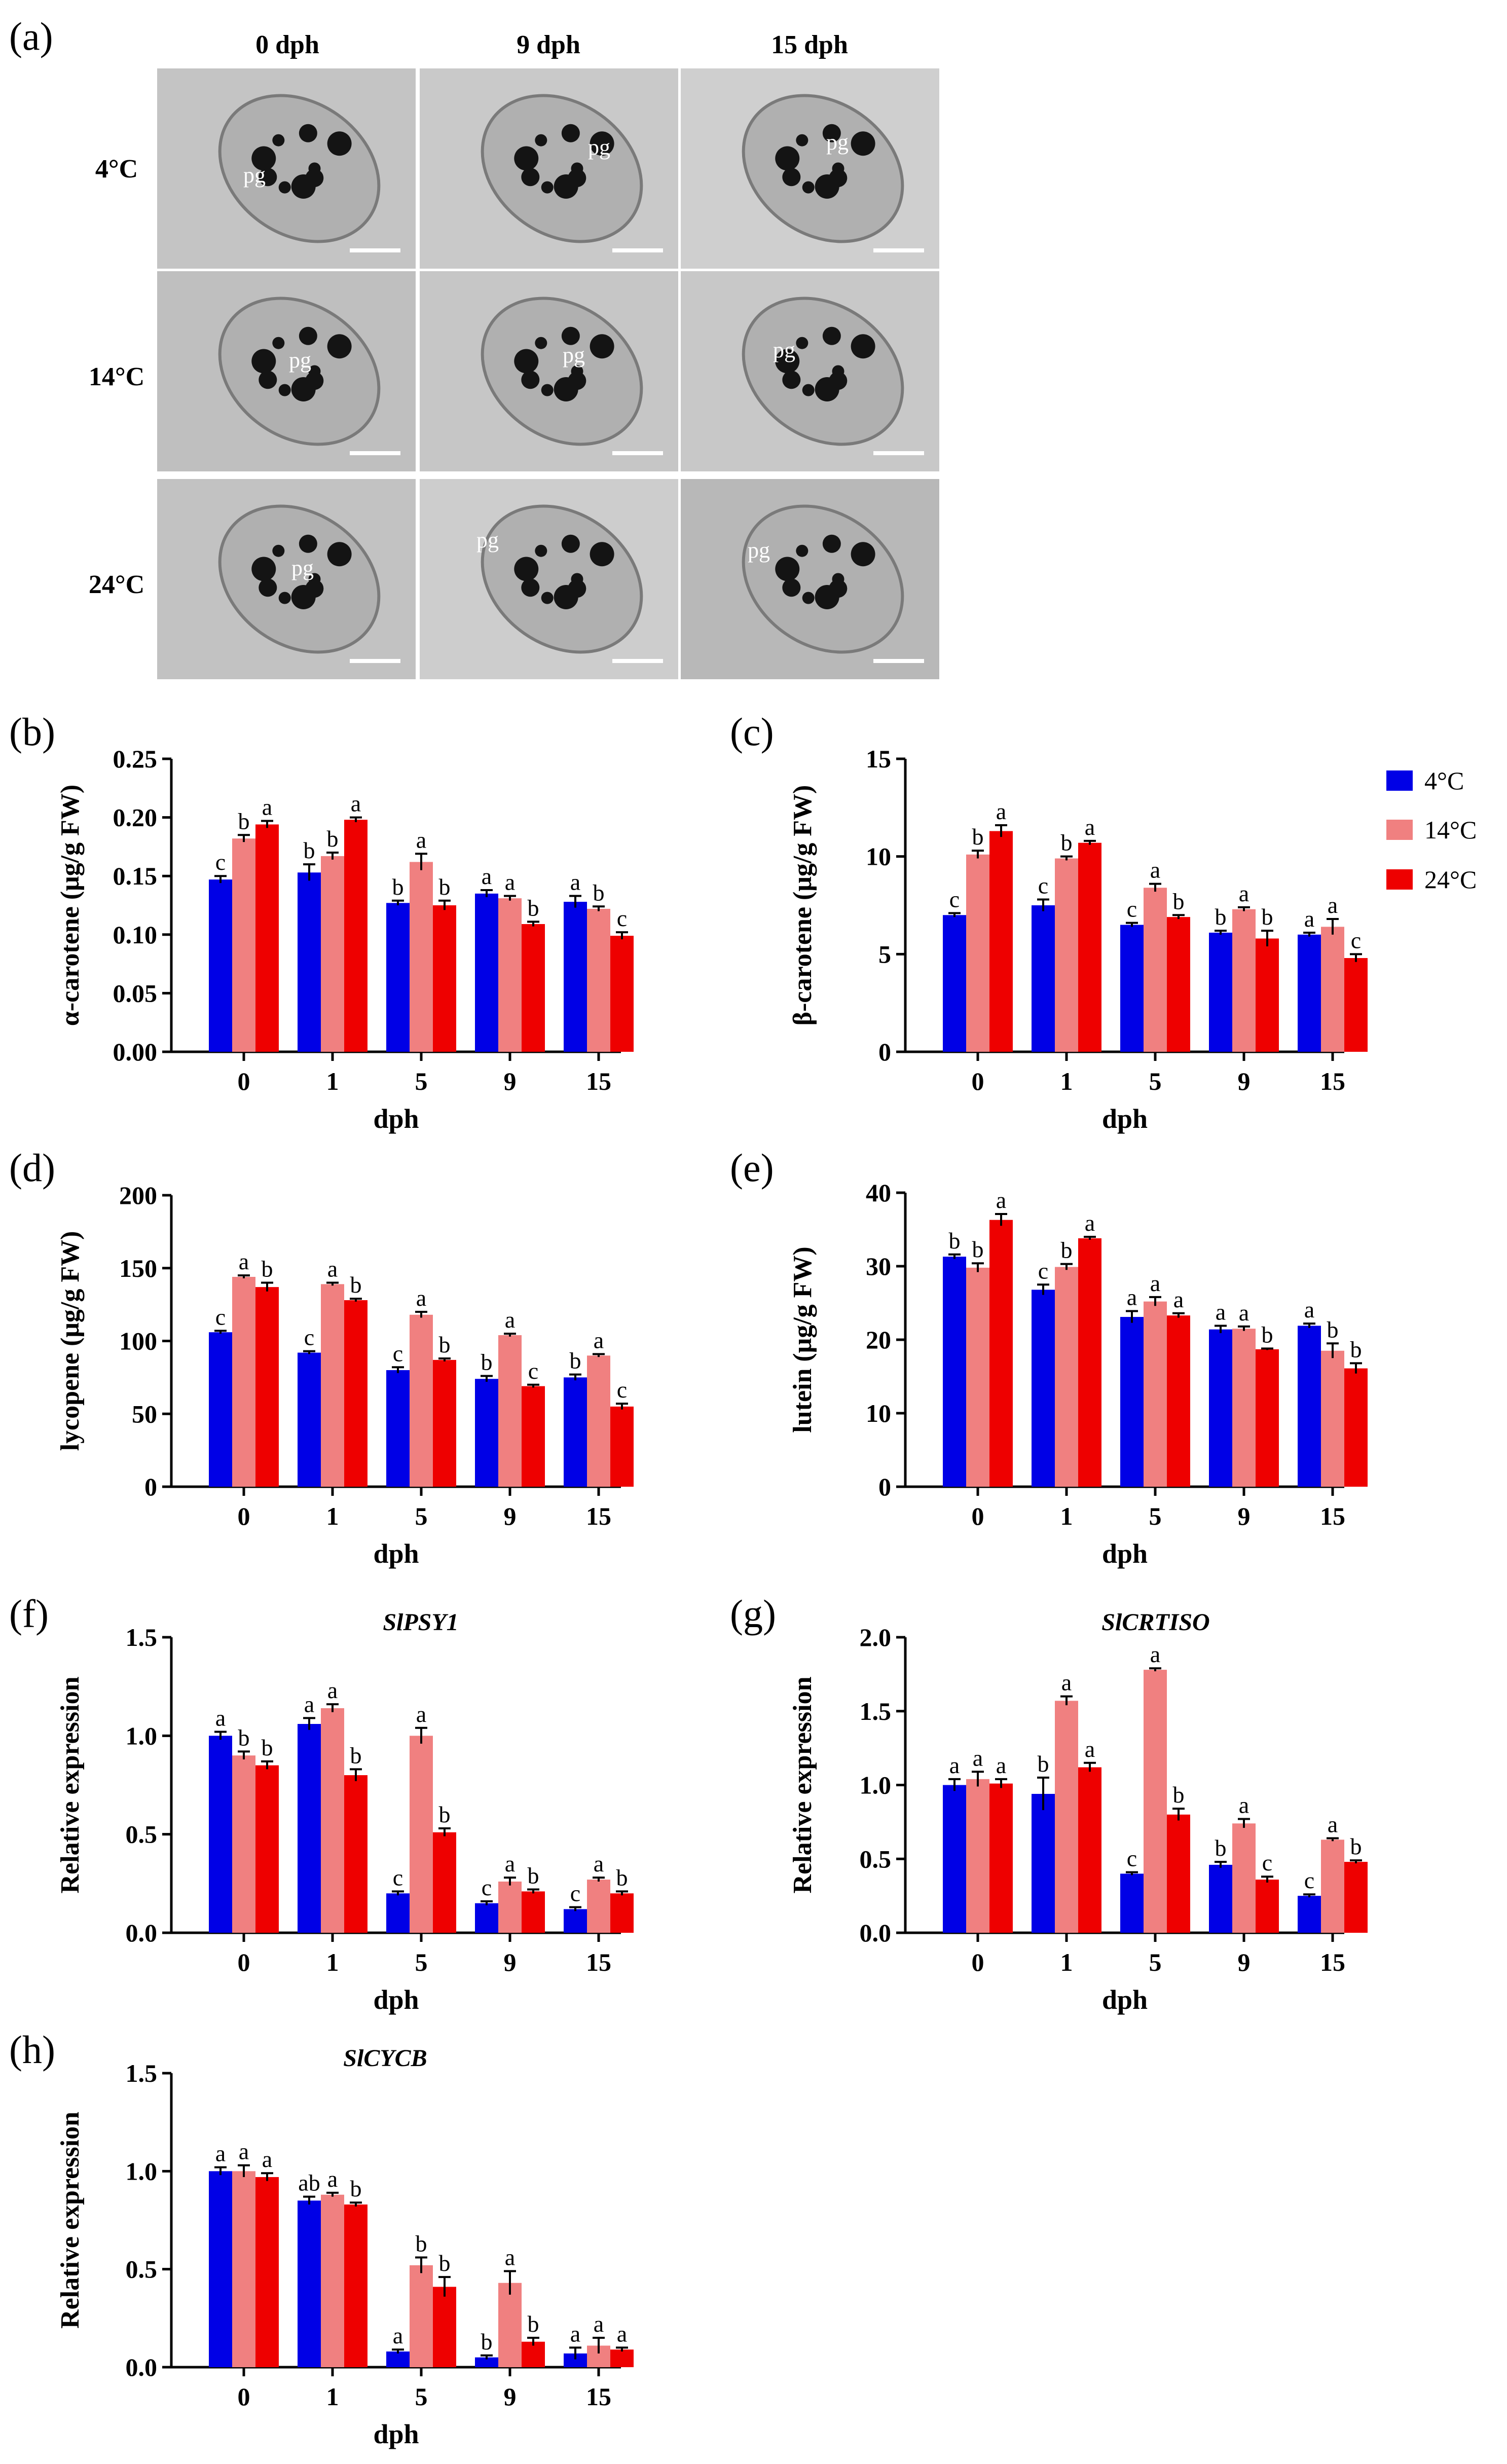  Describe the element at coordinates (332, 2280) in the screenshot. I see `chart-h-bar-s1-c1` at that location.